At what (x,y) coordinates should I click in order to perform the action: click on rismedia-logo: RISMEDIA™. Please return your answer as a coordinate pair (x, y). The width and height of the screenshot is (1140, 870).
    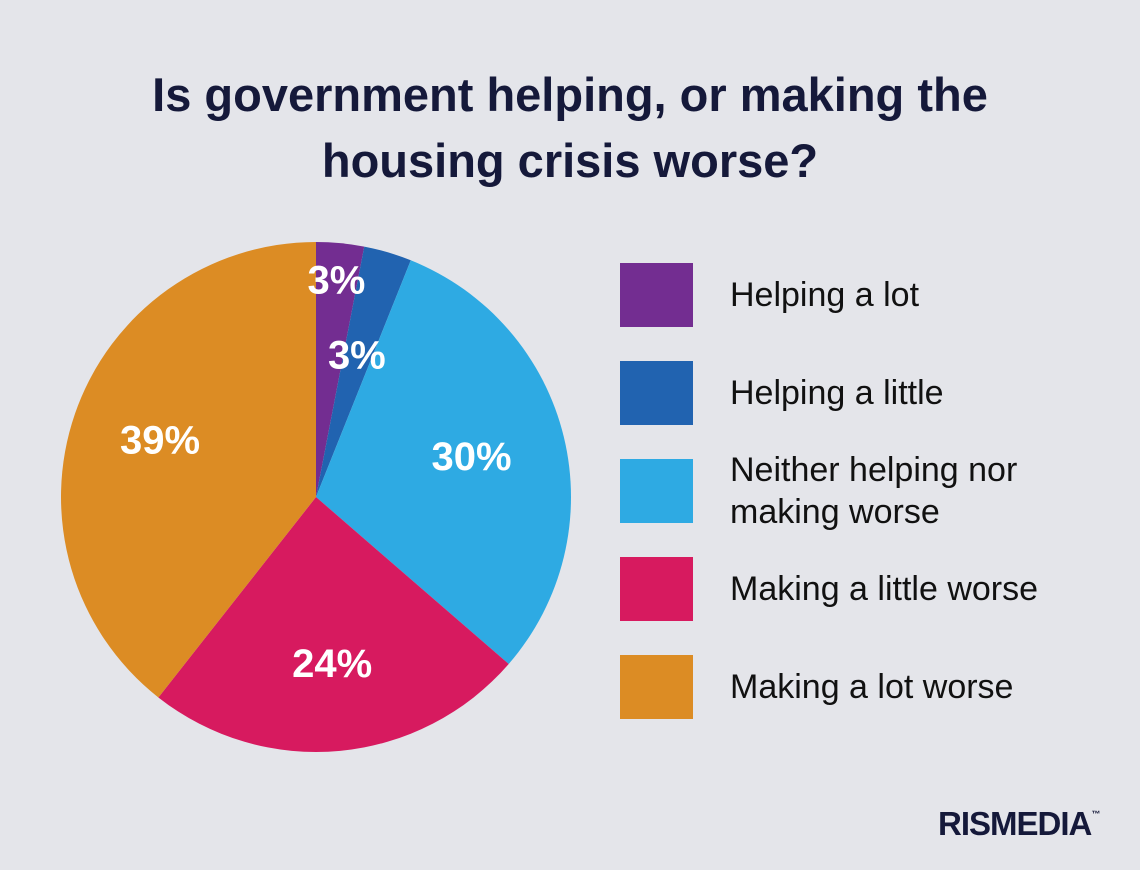
    Looking at the image, I should click on (1019, 824).